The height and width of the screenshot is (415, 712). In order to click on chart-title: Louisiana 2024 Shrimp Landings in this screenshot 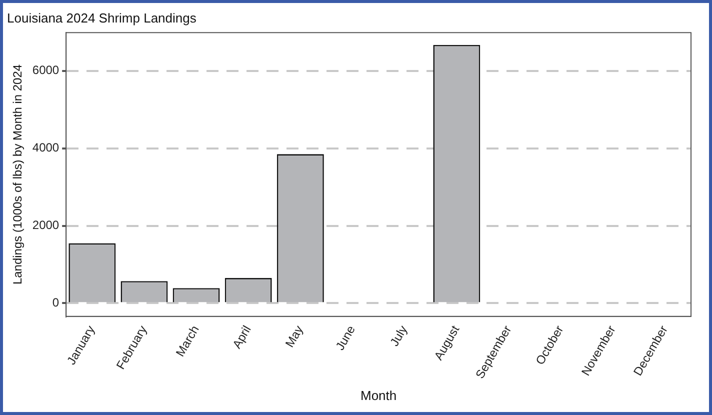, I will do `click(102, 18)`.